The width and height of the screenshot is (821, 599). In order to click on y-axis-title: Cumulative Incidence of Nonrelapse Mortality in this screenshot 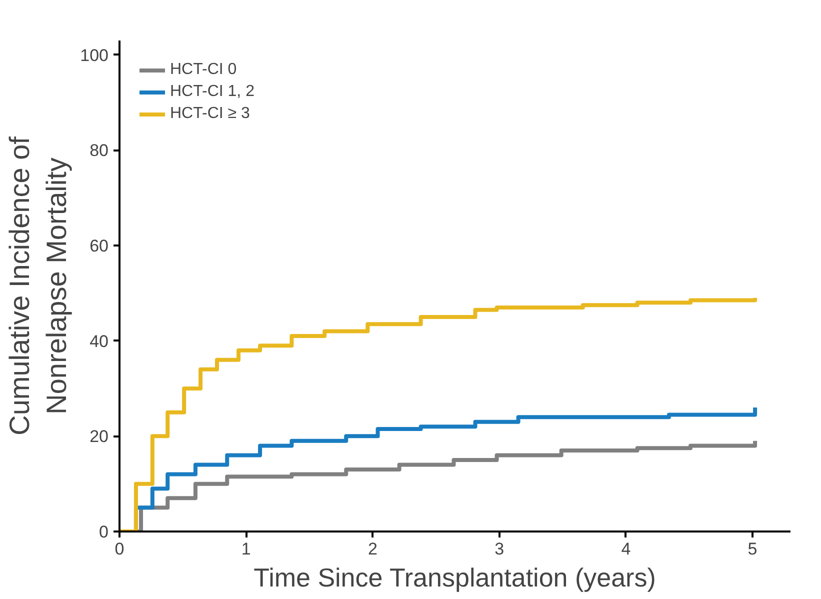, I will do `click(38, 286)`.